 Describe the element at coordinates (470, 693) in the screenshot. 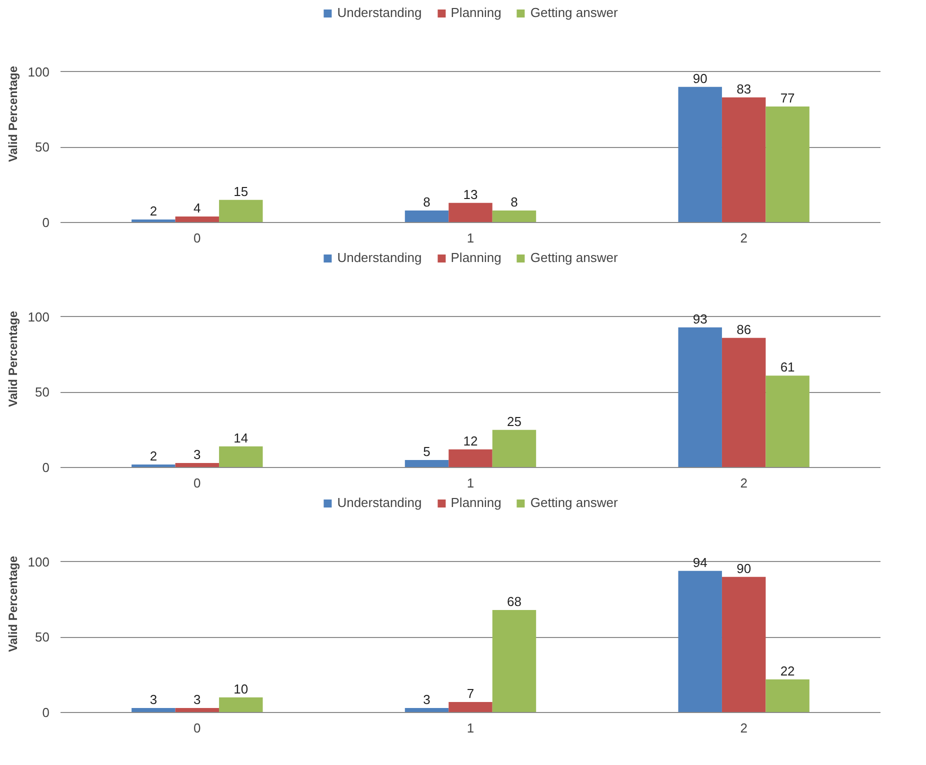

I see `data-label: 7` at that location.